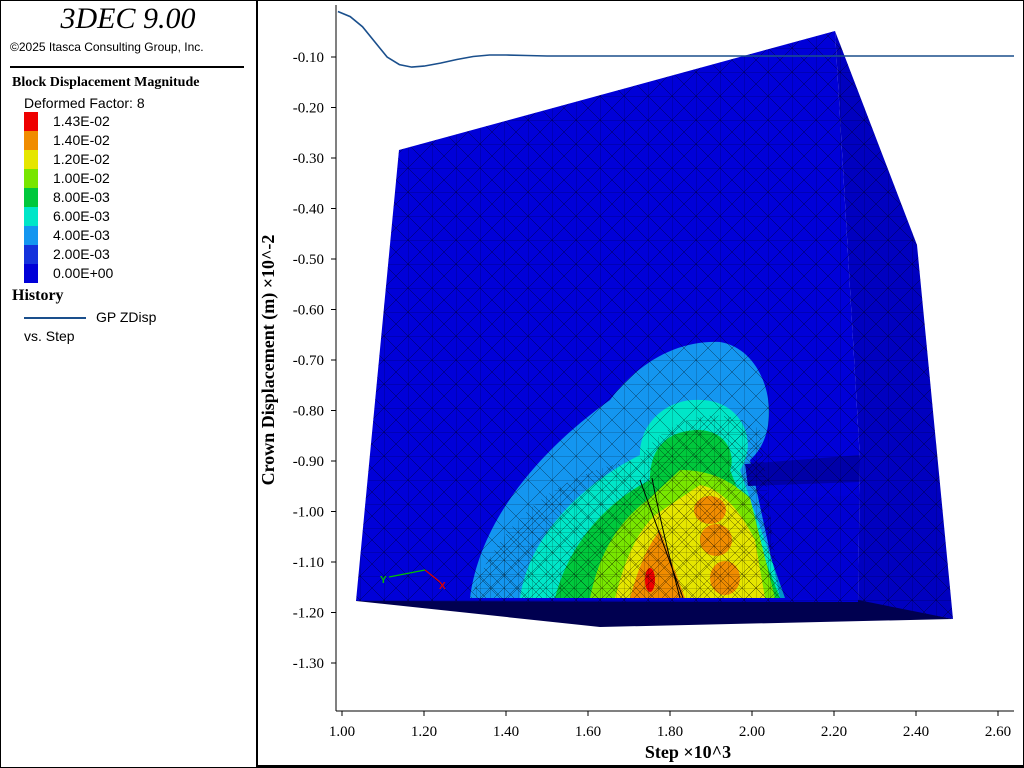  I want to click on y-tick-label: -1.10, so click(308, 563).